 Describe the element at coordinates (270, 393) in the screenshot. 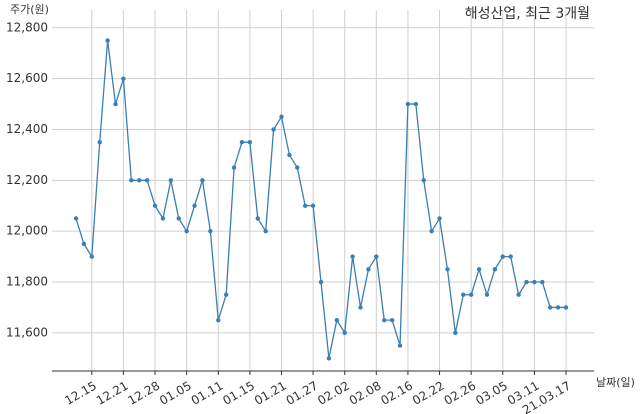

I see `x-tick-label: 01.21` at that location.